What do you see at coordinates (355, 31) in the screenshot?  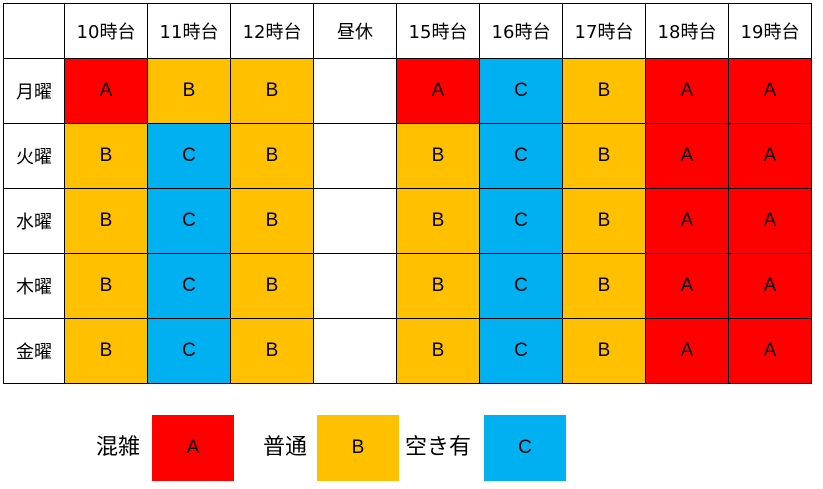 I see `column-header: 昼休` at bounding box center [355, 31].